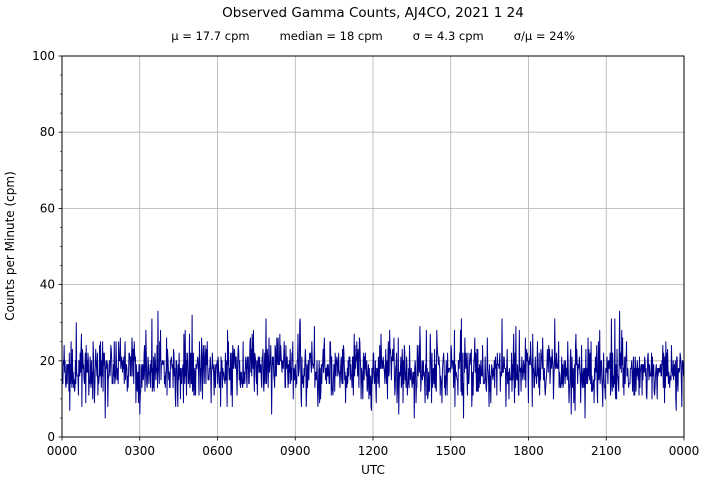  Describe the element at coordinates (544, 36) in the screenshot. I see `stat-sigma-ratio: σ/μ = 24%` at that location.